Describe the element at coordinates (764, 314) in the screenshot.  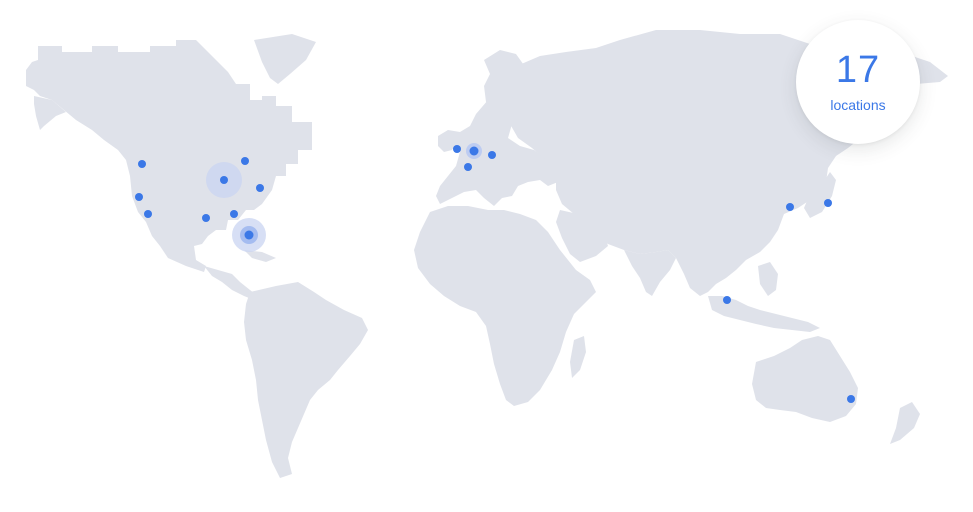
I see `southeast-asia-islands` at that location.